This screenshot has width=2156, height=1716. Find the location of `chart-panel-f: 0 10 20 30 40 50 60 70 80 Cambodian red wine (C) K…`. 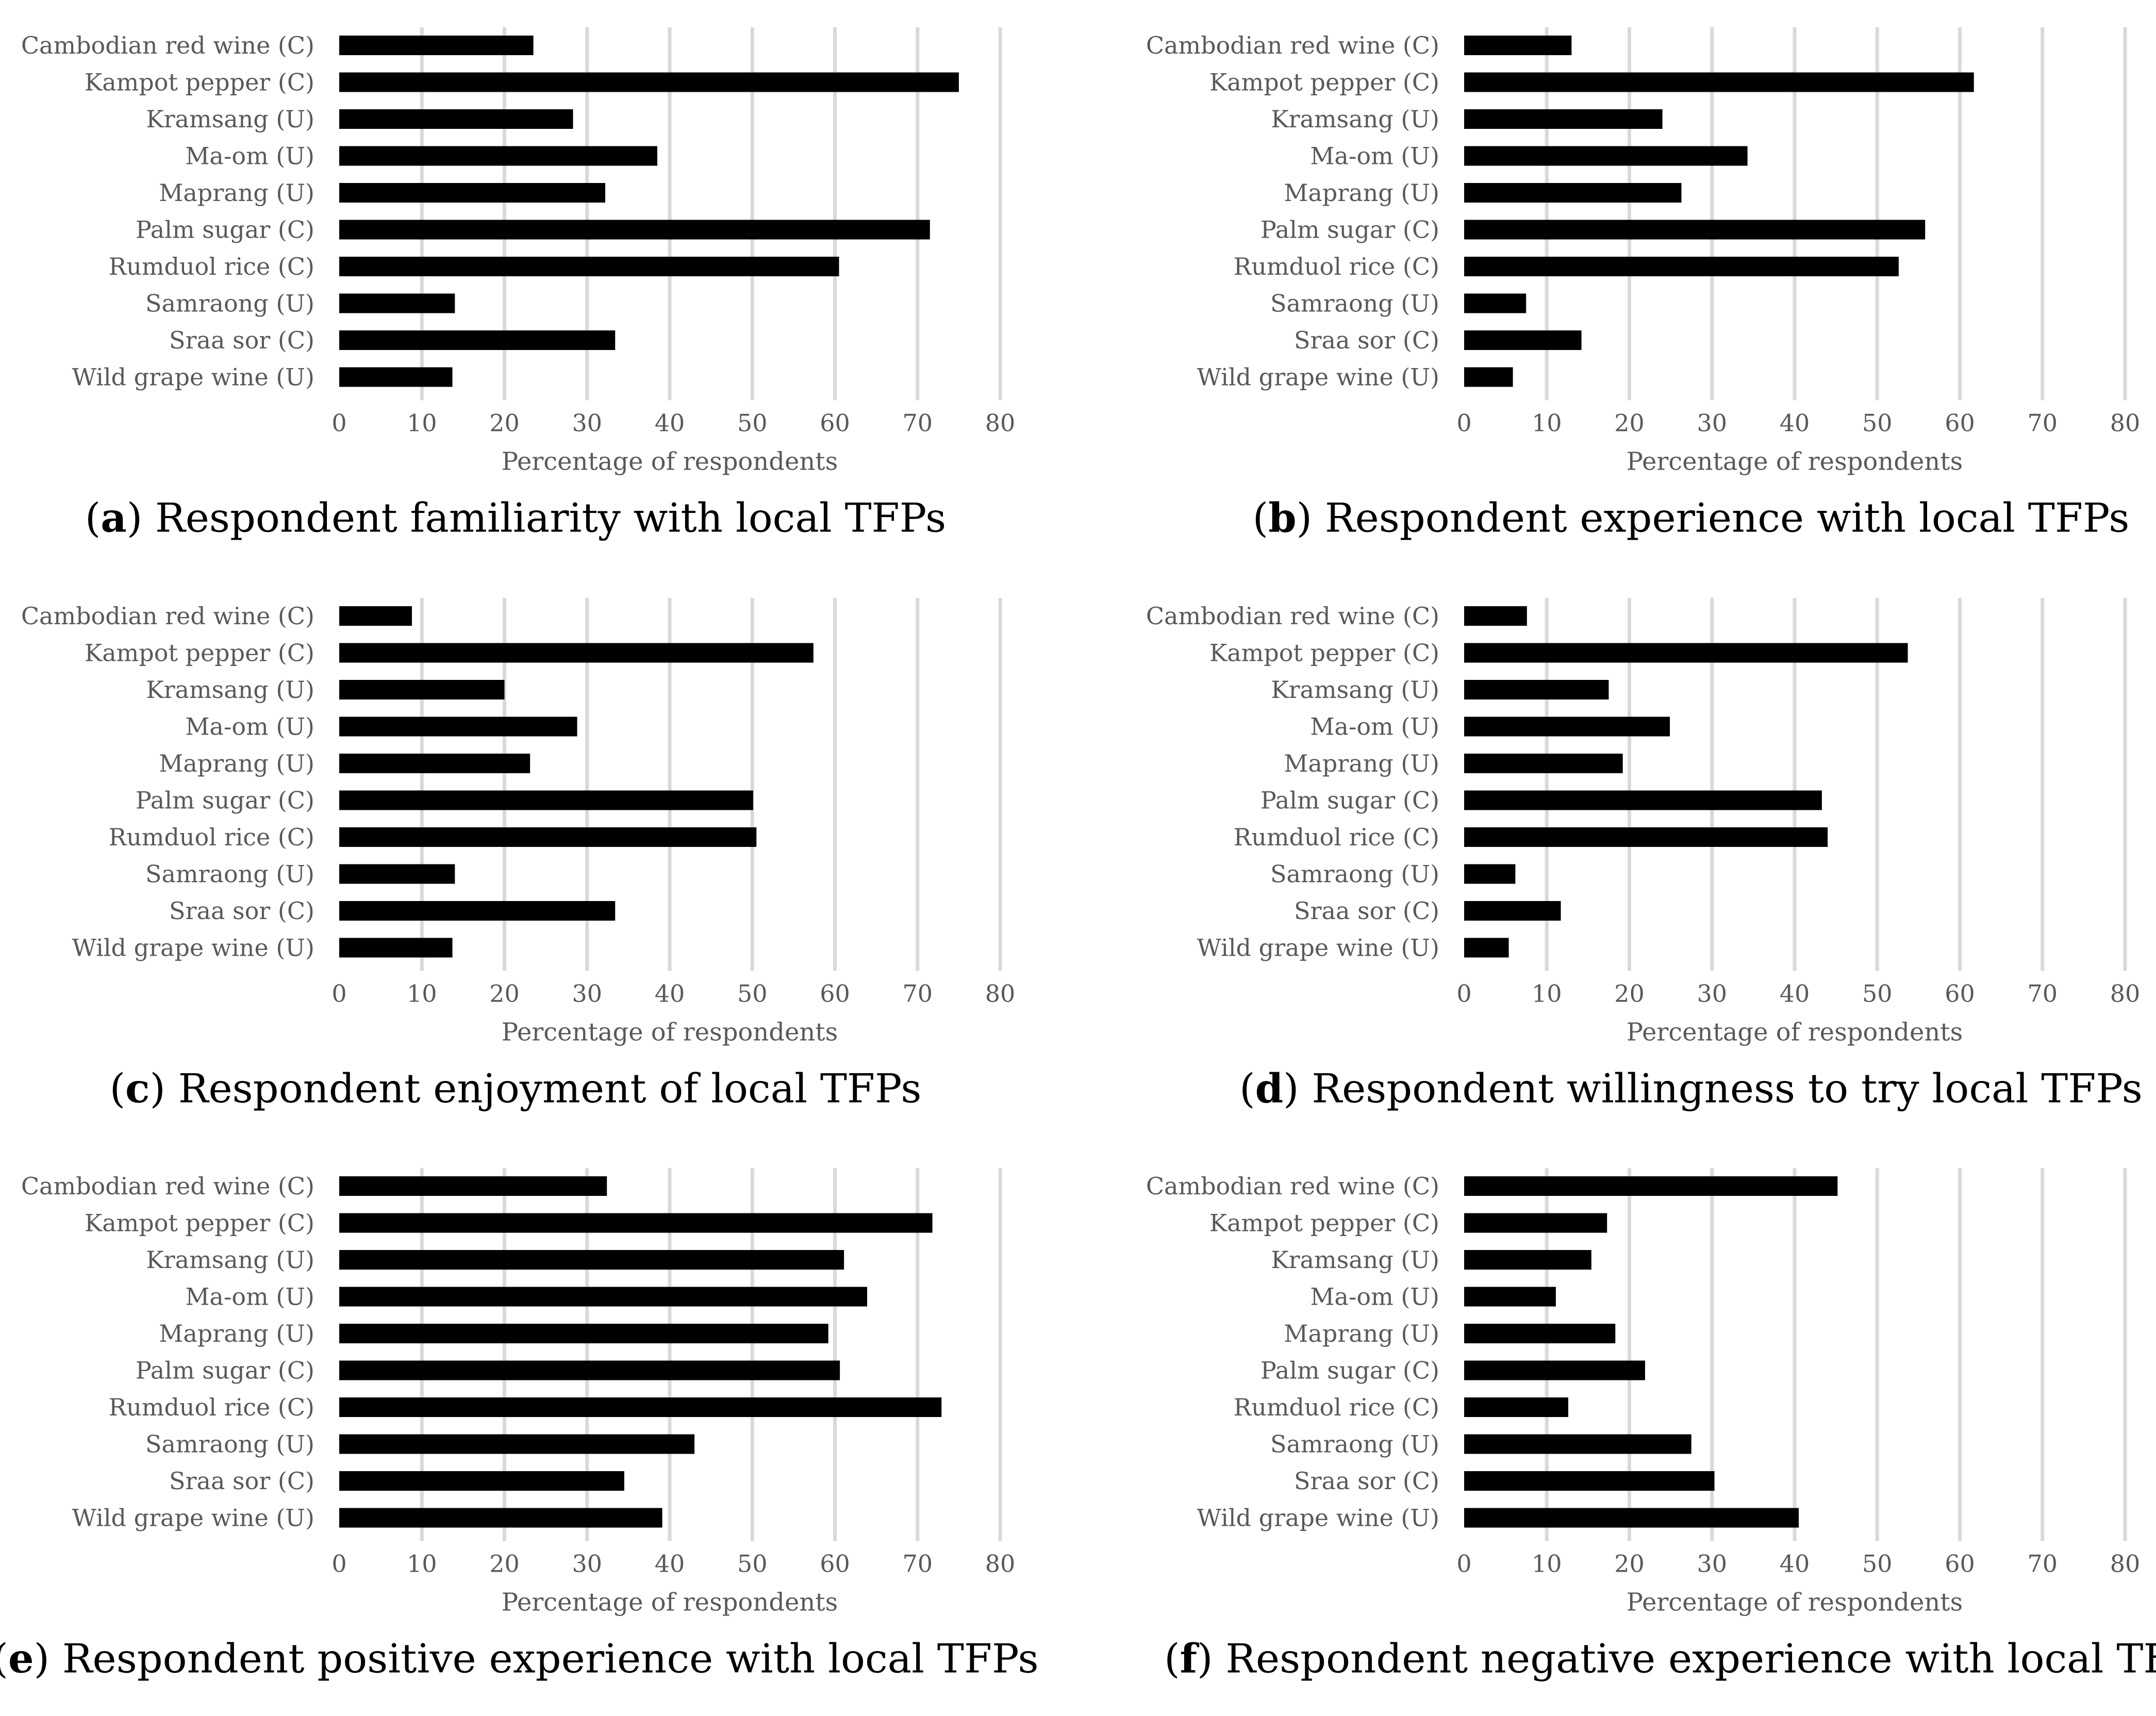

chart-panel-f: 0 10 20 30 40 50 60 70 80 Cambodian red wine (C) K… is located at coordinates (1651, 1425).